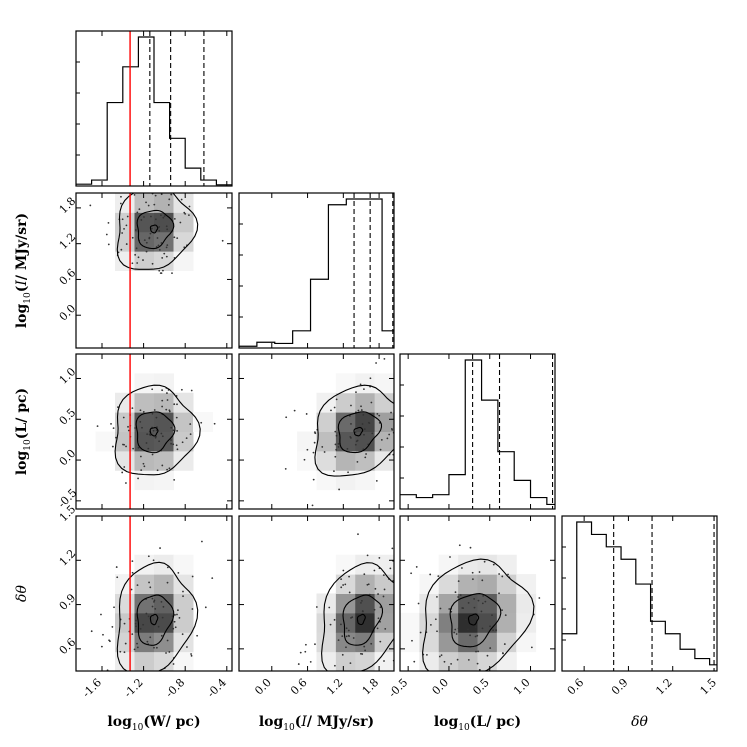 The width and height of the screenshot is (747, 747). I want to click on histogram-step-dtheta, so click(639, 593).